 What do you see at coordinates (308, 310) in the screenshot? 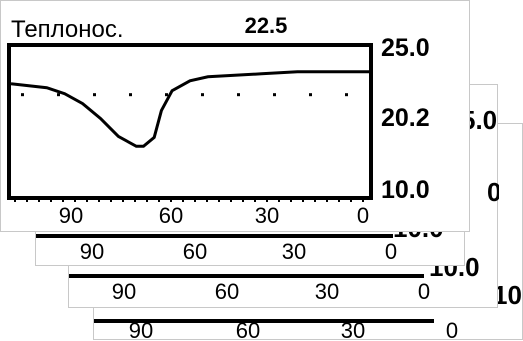
I see `axis-panel: 10.0 90 60 30 0` at bounding box center [308, 310].